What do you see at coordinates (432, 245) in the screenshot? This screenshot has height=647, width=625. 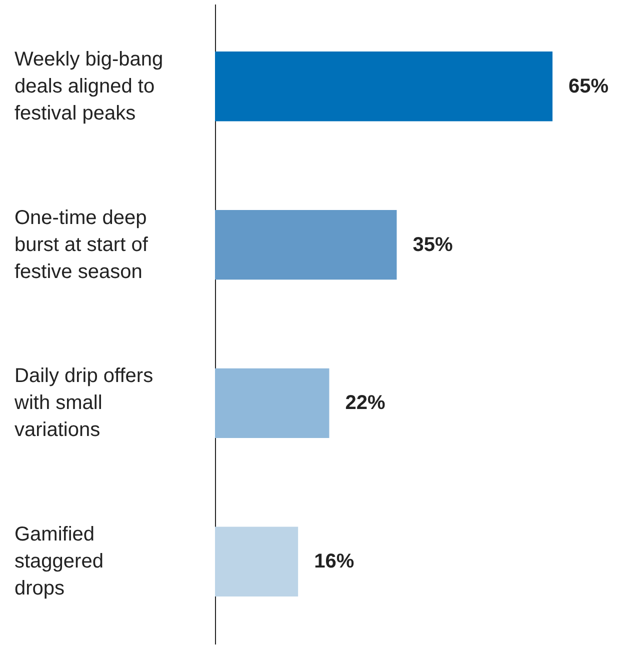 I see `data-label: 35%` at bounding box center [432, 245].